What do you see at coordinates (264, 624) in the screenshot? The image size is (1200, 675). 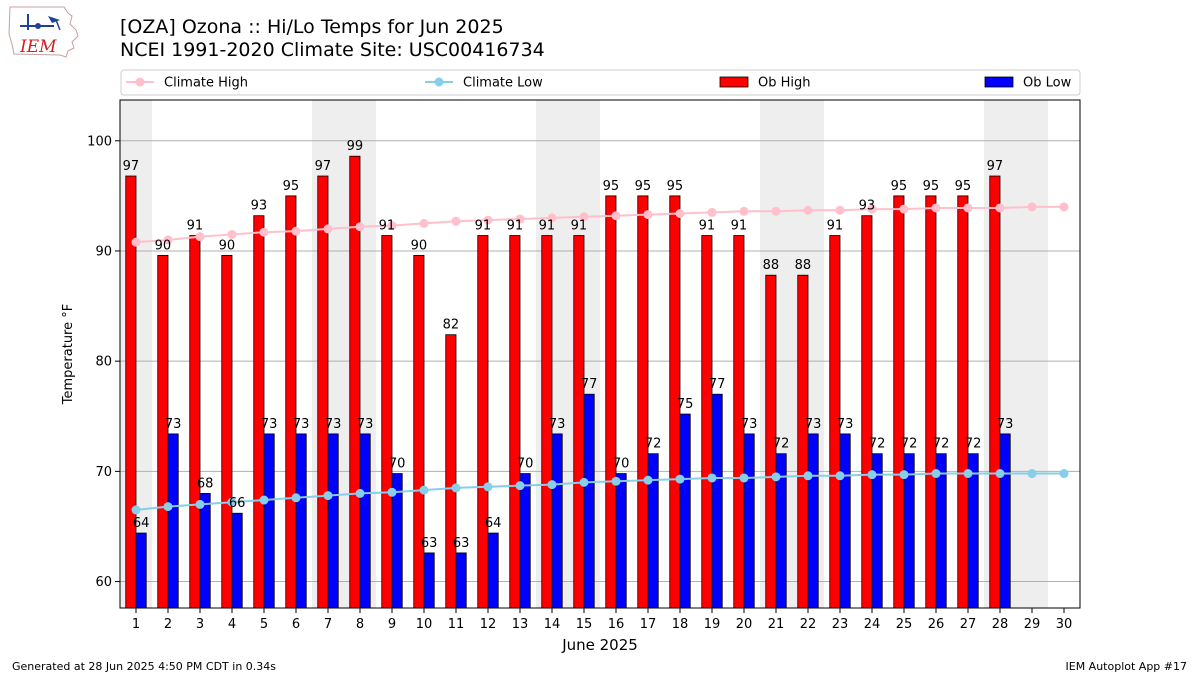 I see `x-tick-label: 5` at bounding box center [264, 624].